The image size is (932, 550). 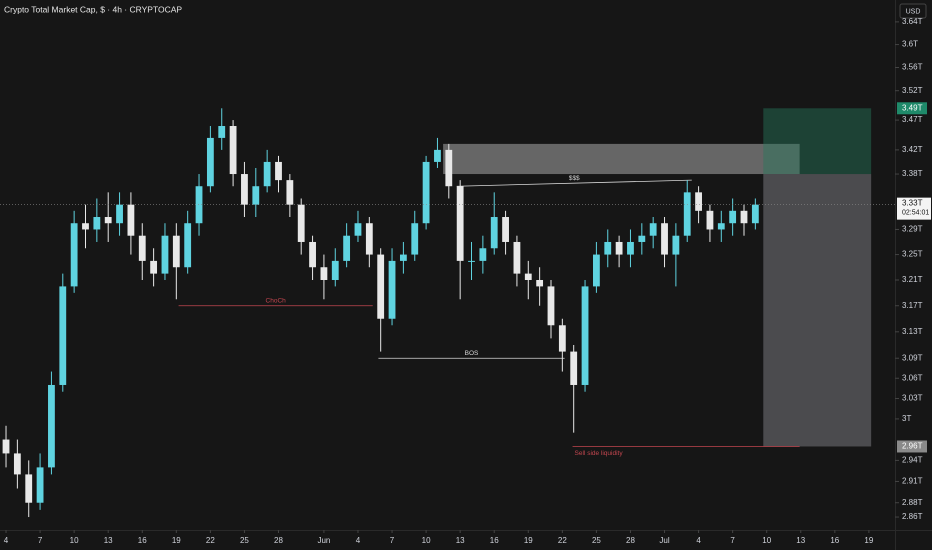 I want to click on y-tick-label: 3.29T, so click(x=912, y=229).